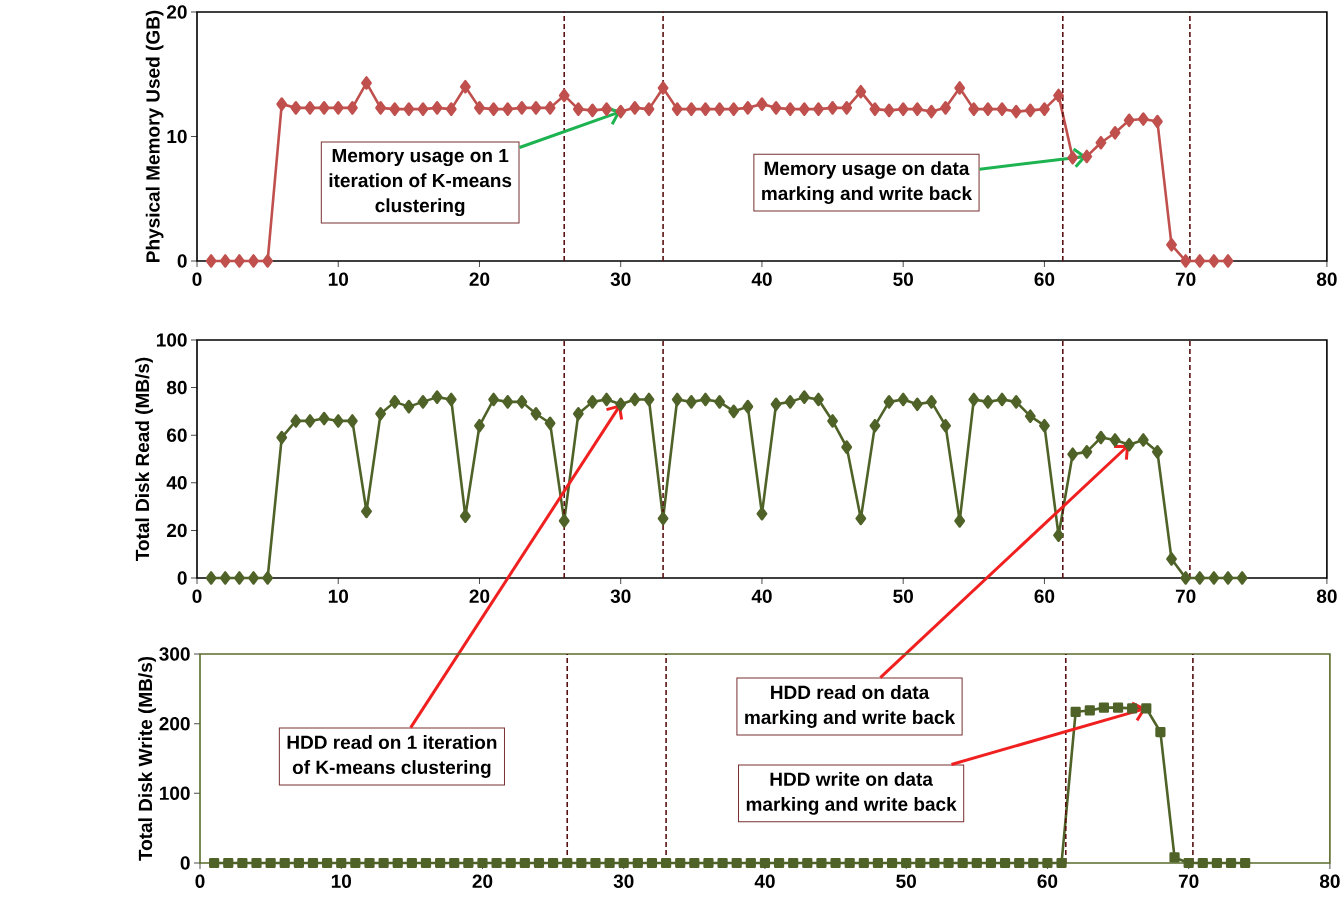  Describe the element at coordinates (154, 136) in the screenshot. I see `y-axis-title: Physical Memory Used (GB)` at that location.